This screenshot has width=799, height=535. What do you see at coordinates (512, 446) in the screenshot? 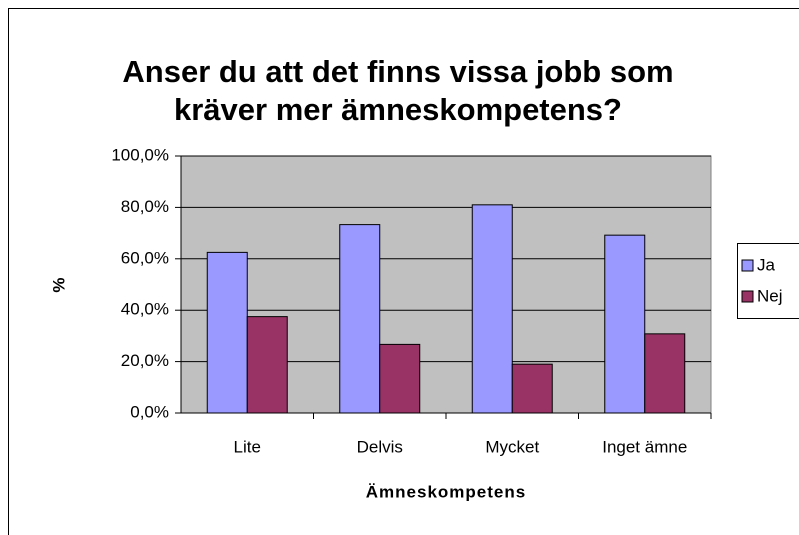
I see `x-tick-label: Mycket` at bounding box center [512, 446].